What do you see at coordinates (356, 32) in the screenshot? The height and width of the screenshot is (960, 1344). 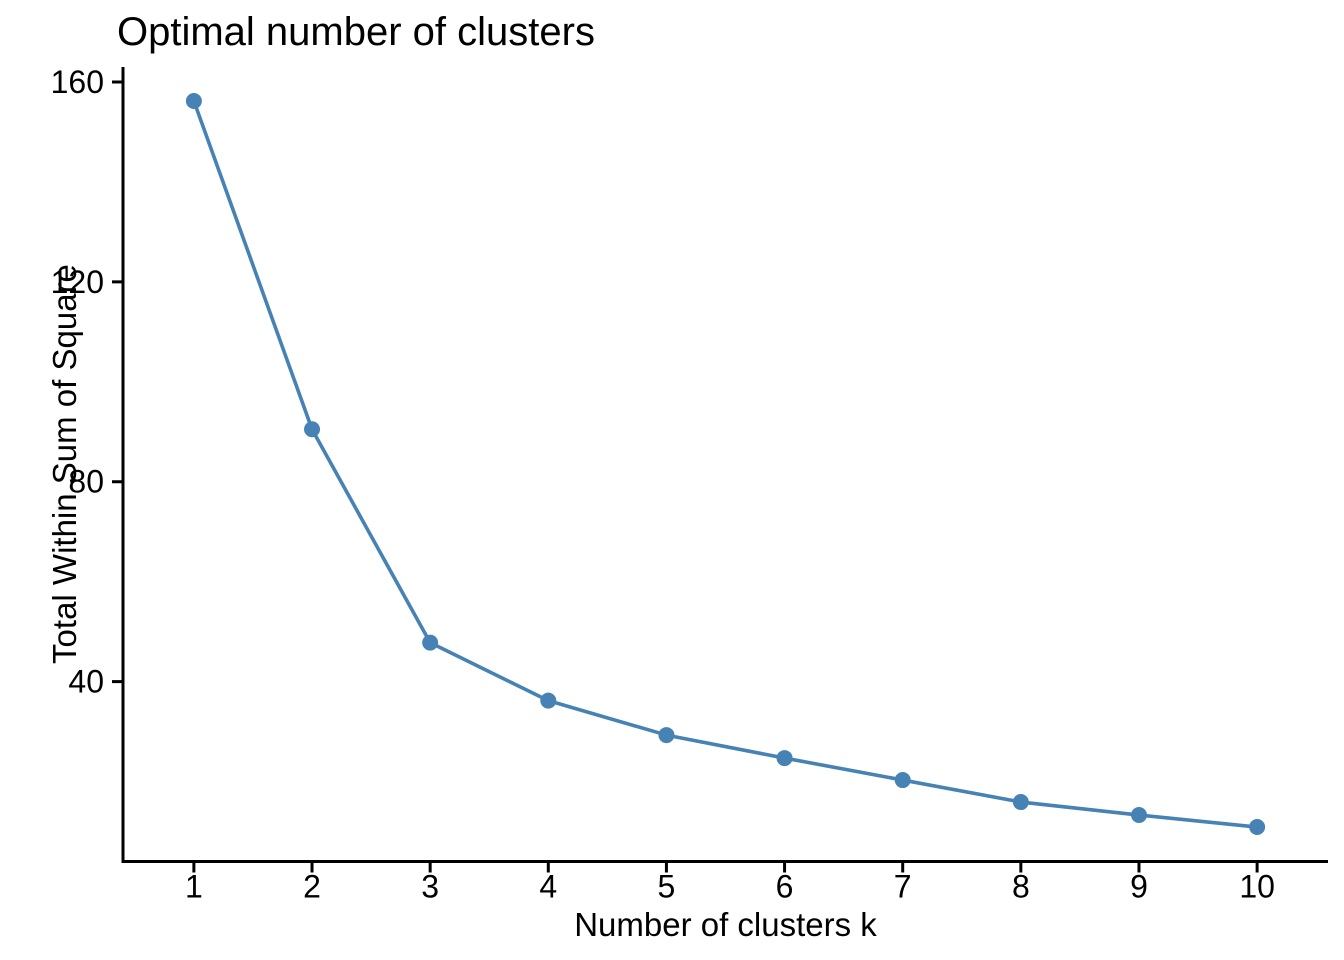 I see `plot-title: Optimal number of clusters` at bounding box center [356, 32].